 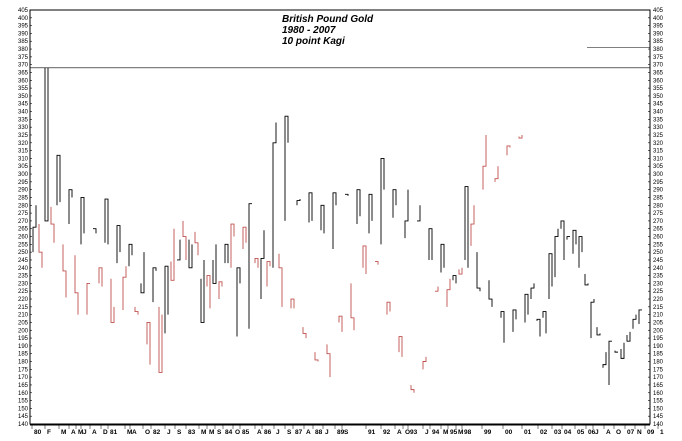 What do you see at coordinates (23, 11) in the screenshot?
I see `y-tick-label-left: 405` at bounding box center [23, 11].